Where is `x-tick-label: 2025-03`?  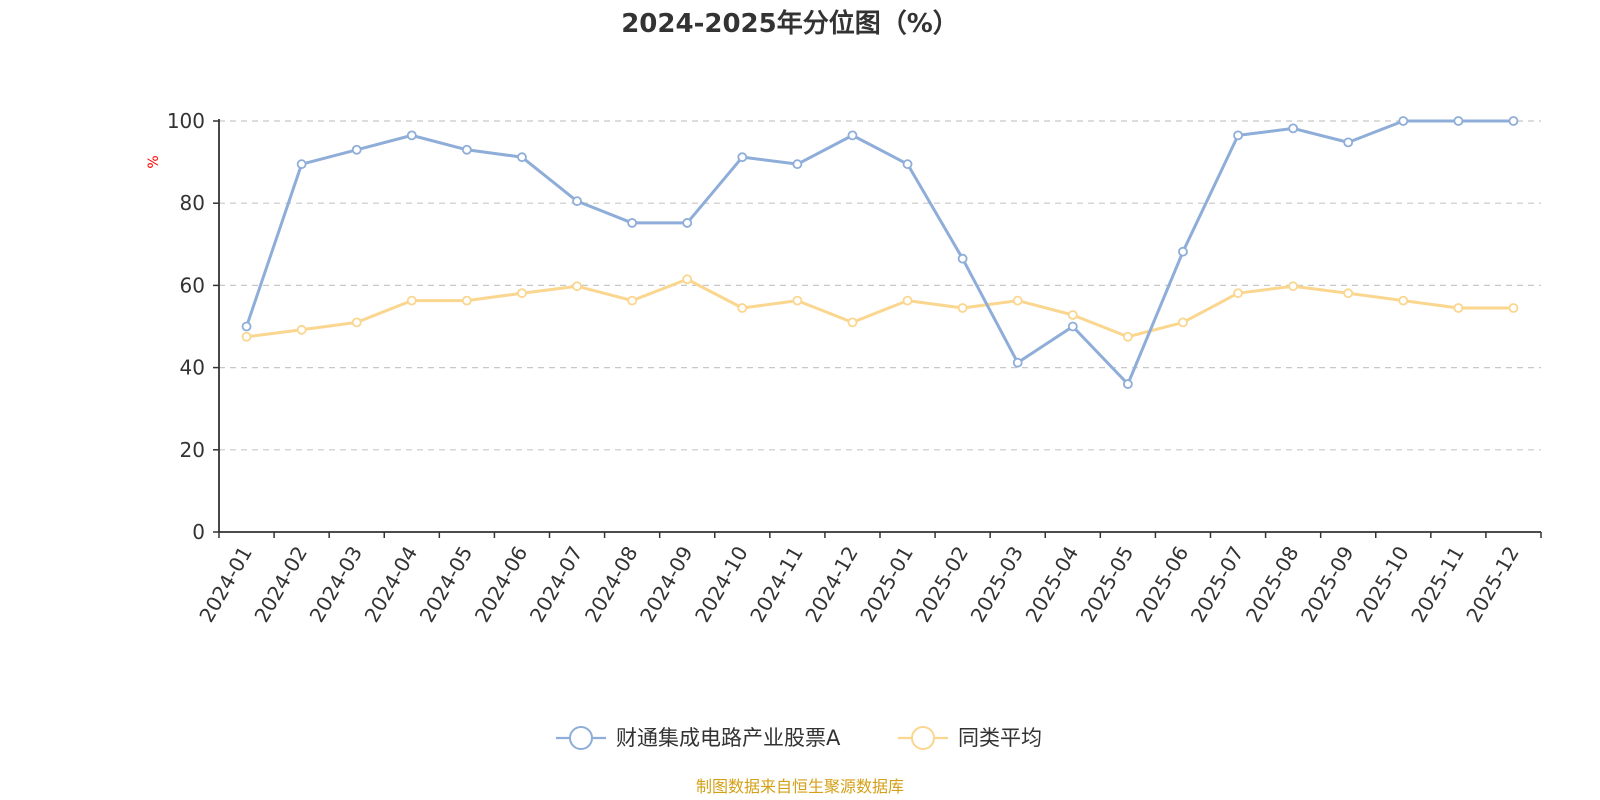 x-tick-label: 2025-03 is located at coordinates (997, 584).